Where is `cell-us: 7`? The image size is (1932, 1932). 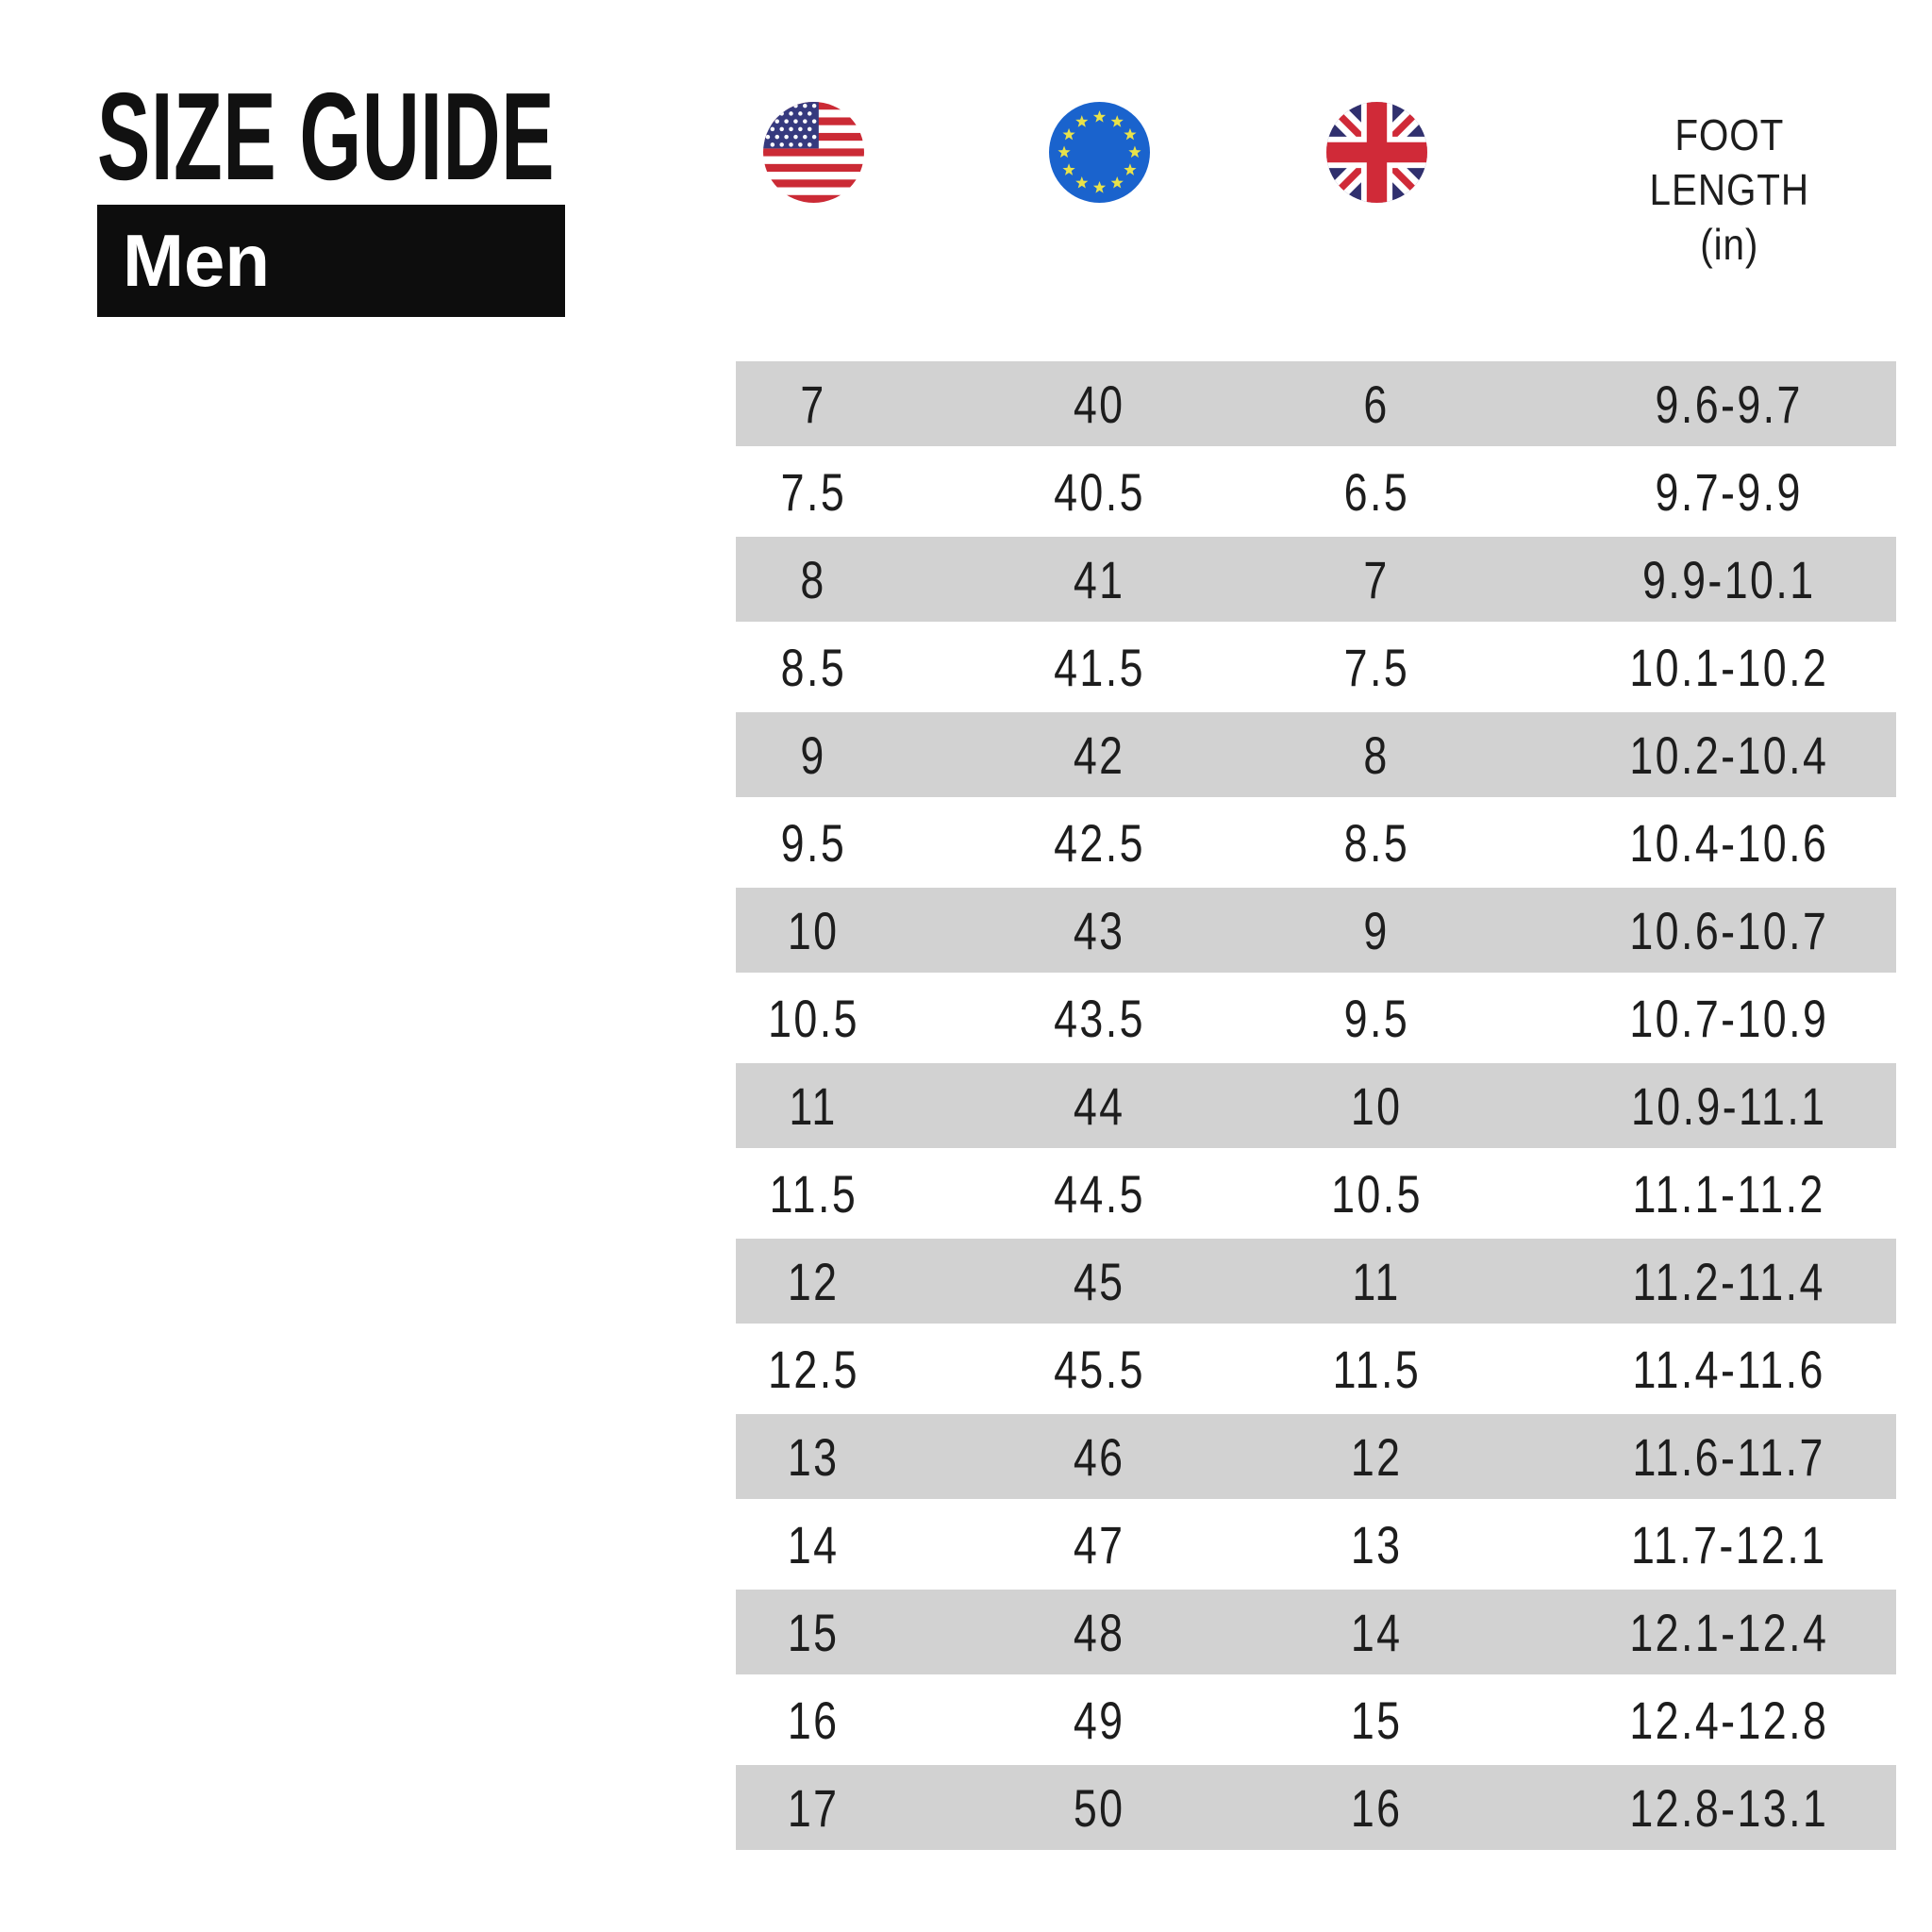 cell-us: 7 is located at coordinates (813, 404).